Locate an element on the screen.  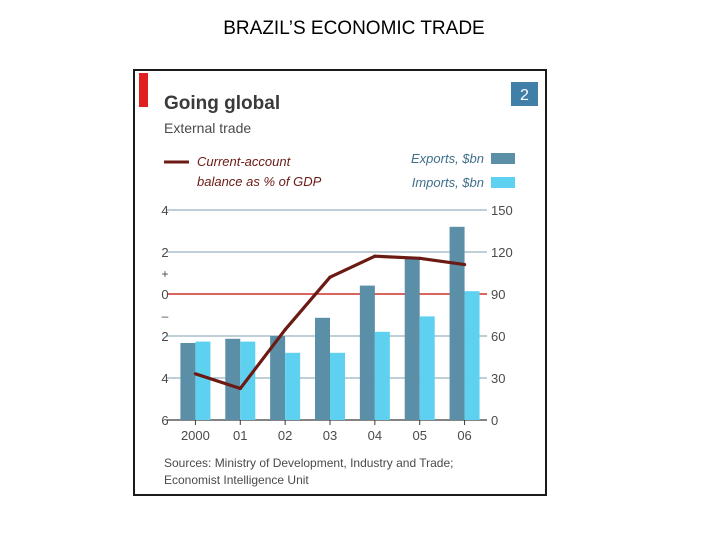
right-tick-label-30: 30 is located at coordinates (498, 378).